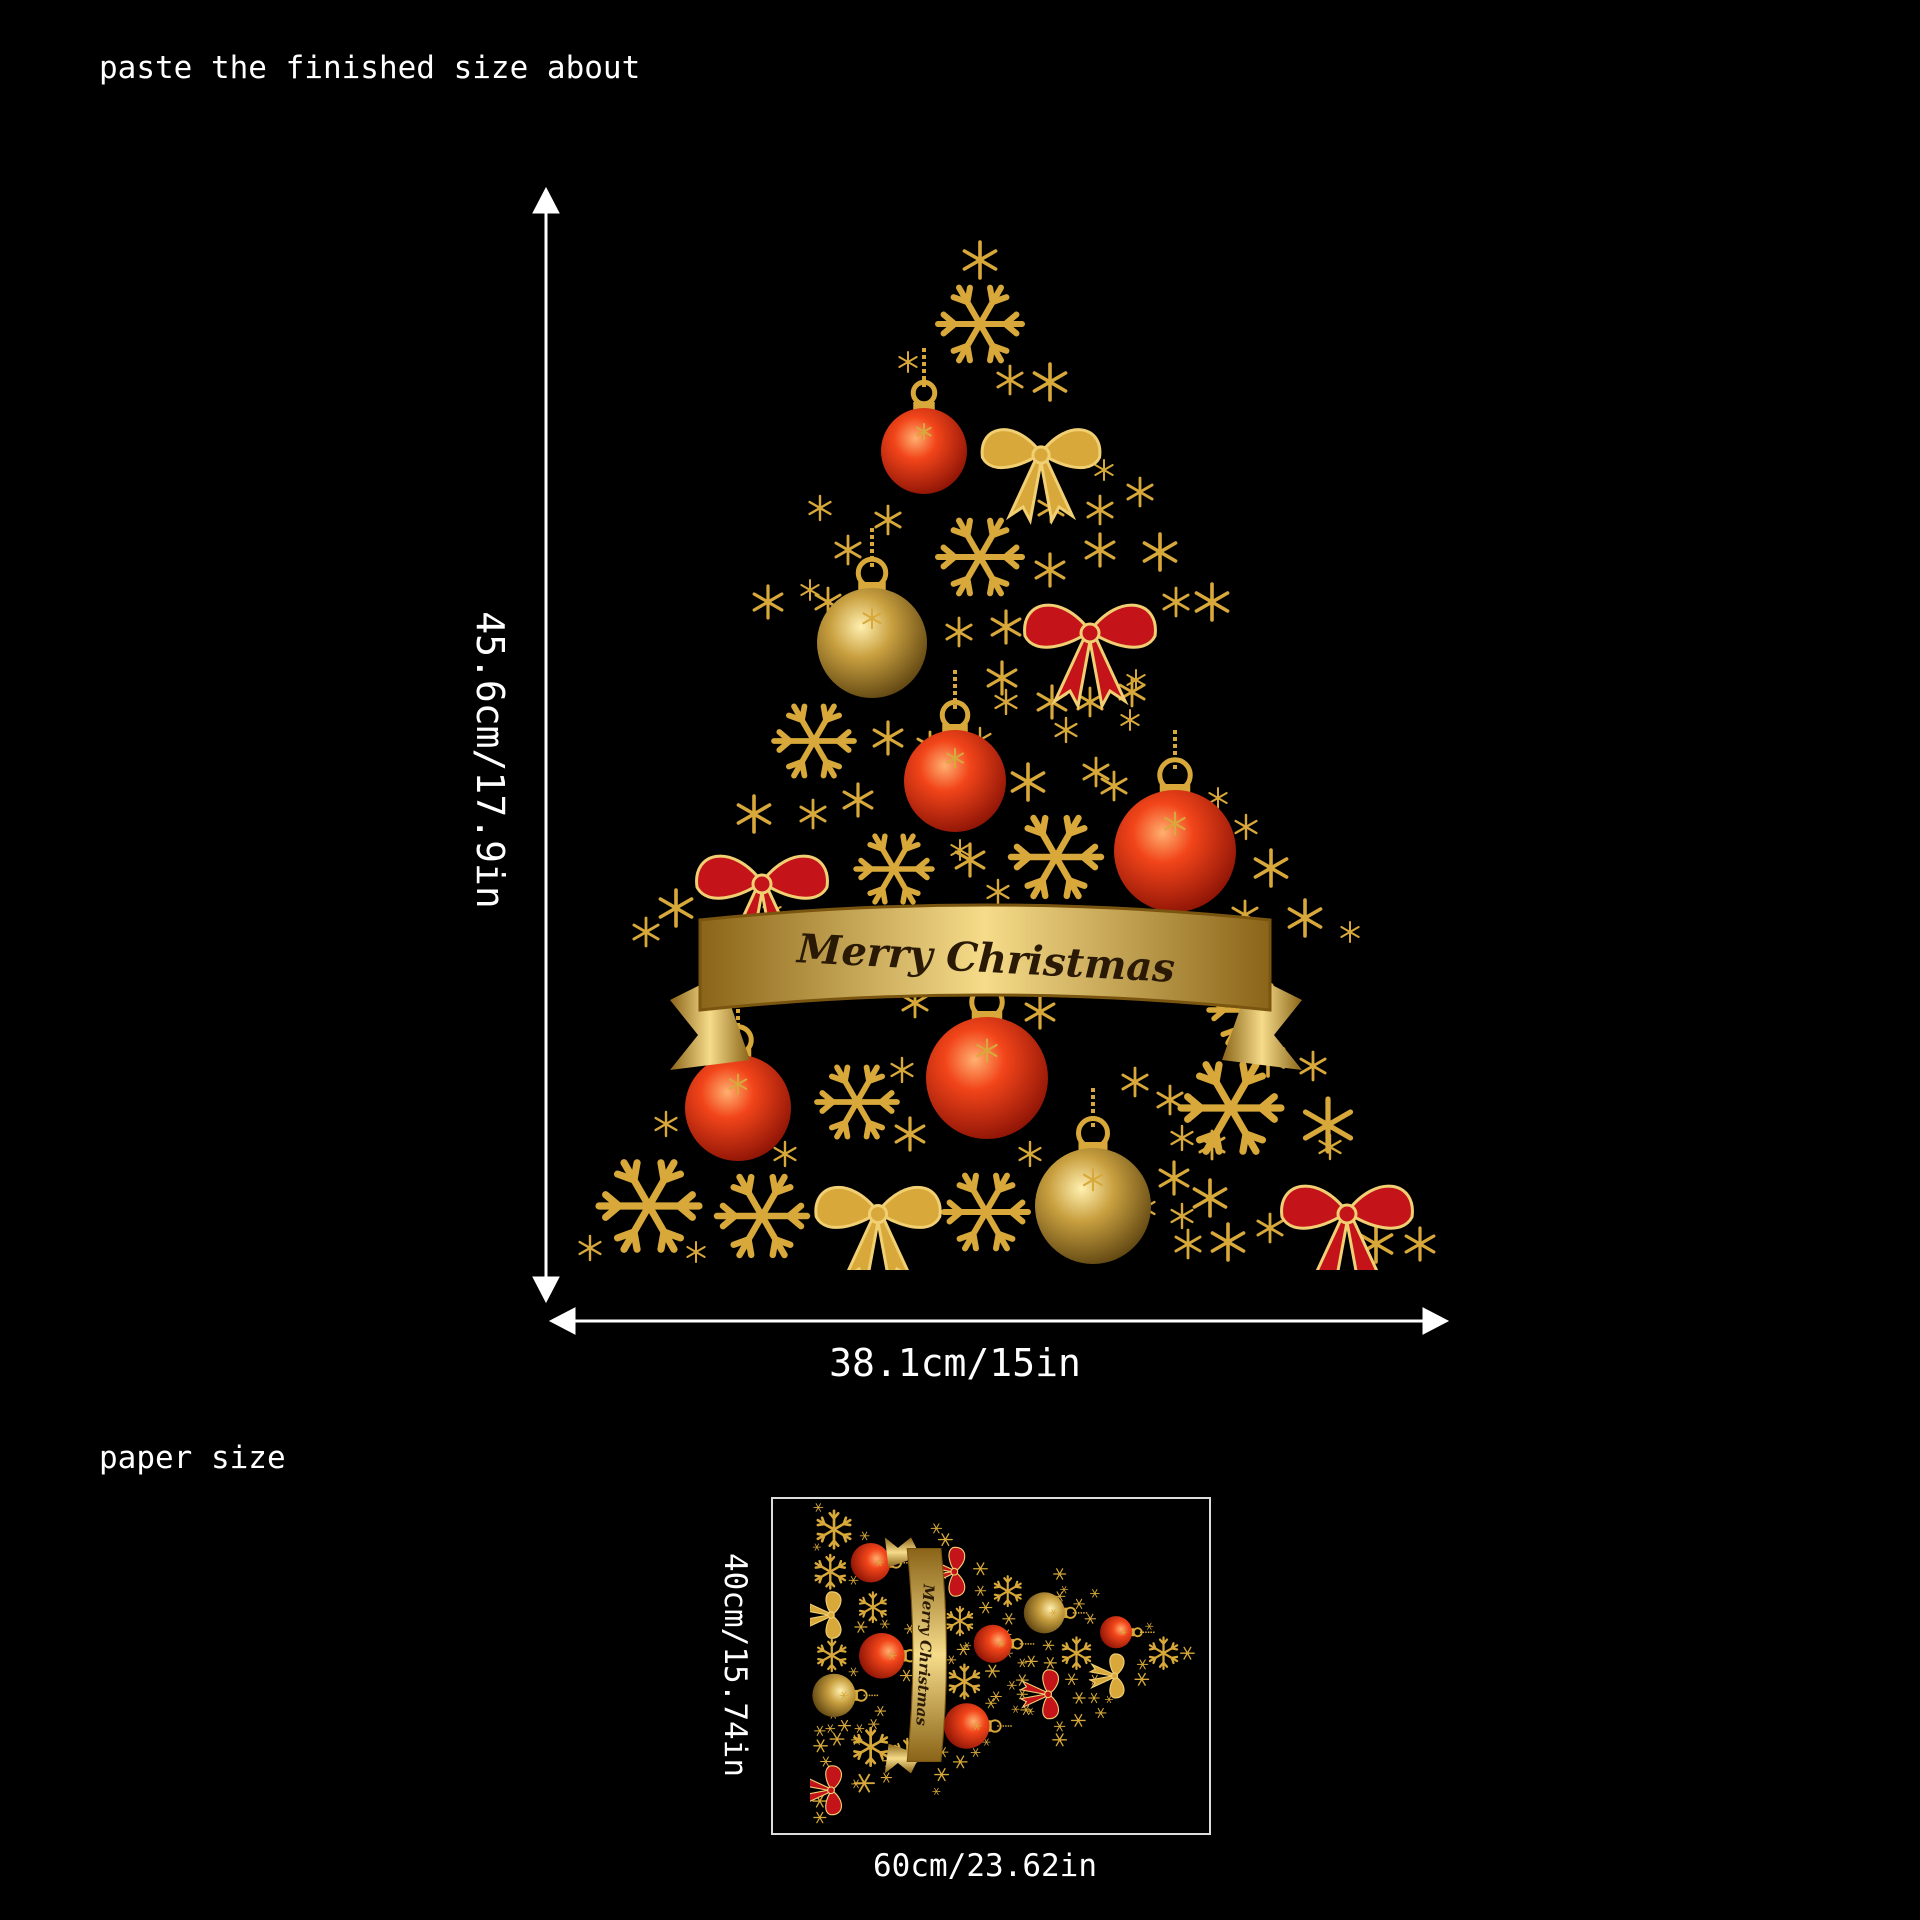 This screenshot has height=1920, width=1920. What do you see at coordinates (735, 1665) in the screenshot?
I see `paper-height-label: 40cm/15.74in` at bounding box center [735, 1665].